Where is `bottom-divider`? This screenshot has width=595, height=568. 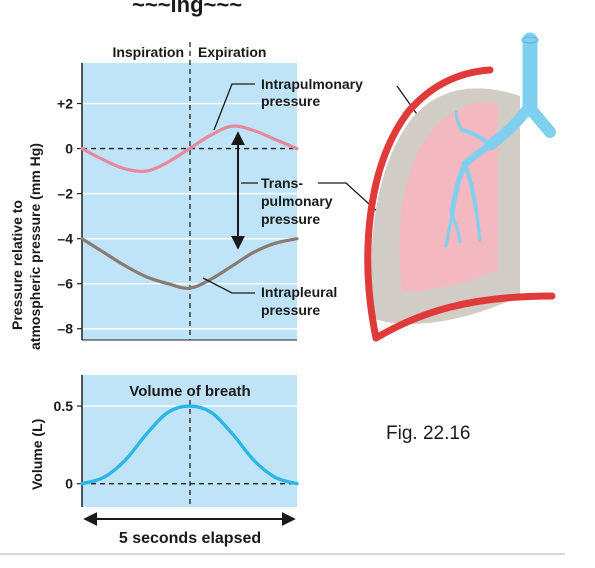 bottom-divider is located at coordinates (282, 554).